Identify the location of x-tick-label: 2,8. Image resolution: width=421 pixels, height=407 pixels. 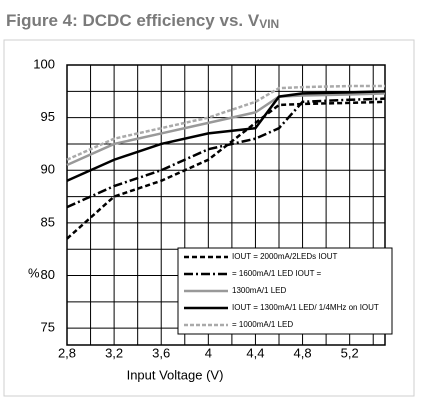
(67, 352).